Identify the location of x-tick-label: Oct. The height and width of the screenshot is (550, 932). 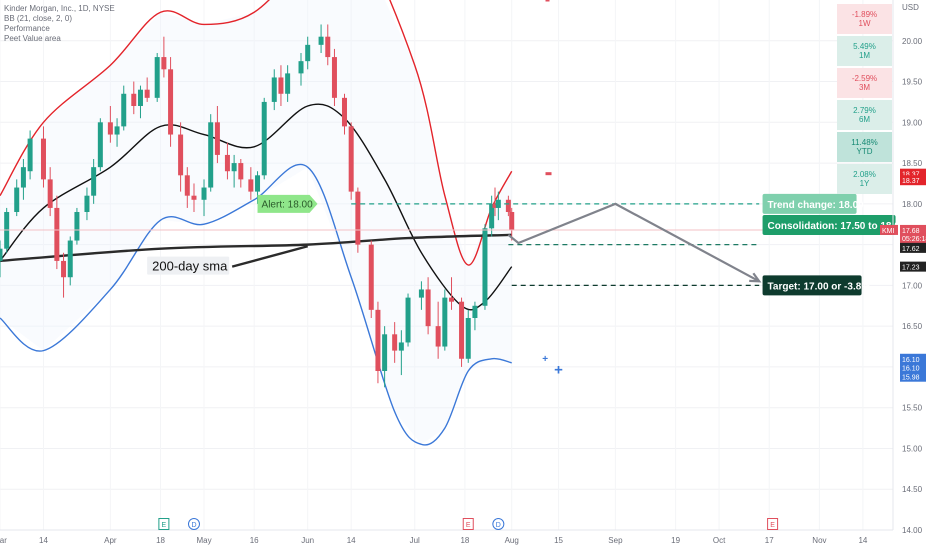
(719, 540).